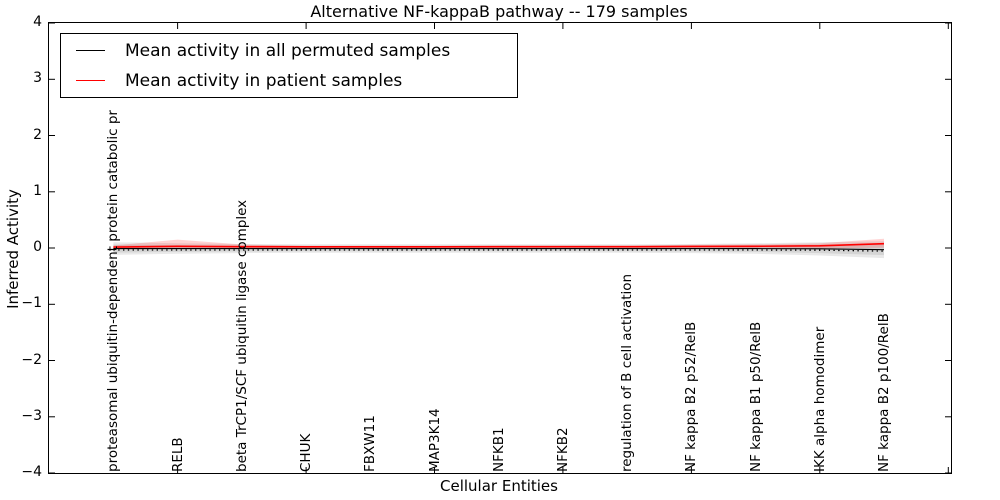  I want to click on entity-label: NFKB2, so click(562, 449).